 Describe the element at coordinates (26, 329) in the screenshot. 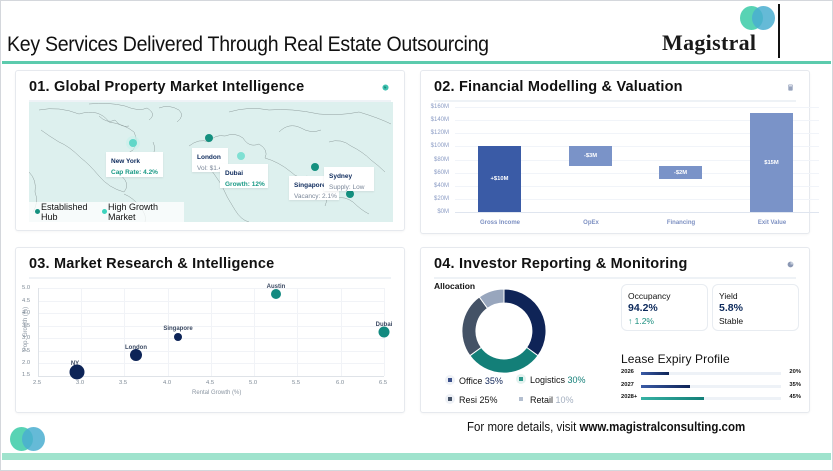

I see `y-axis-title: Pop. Growth (%)` at that location.